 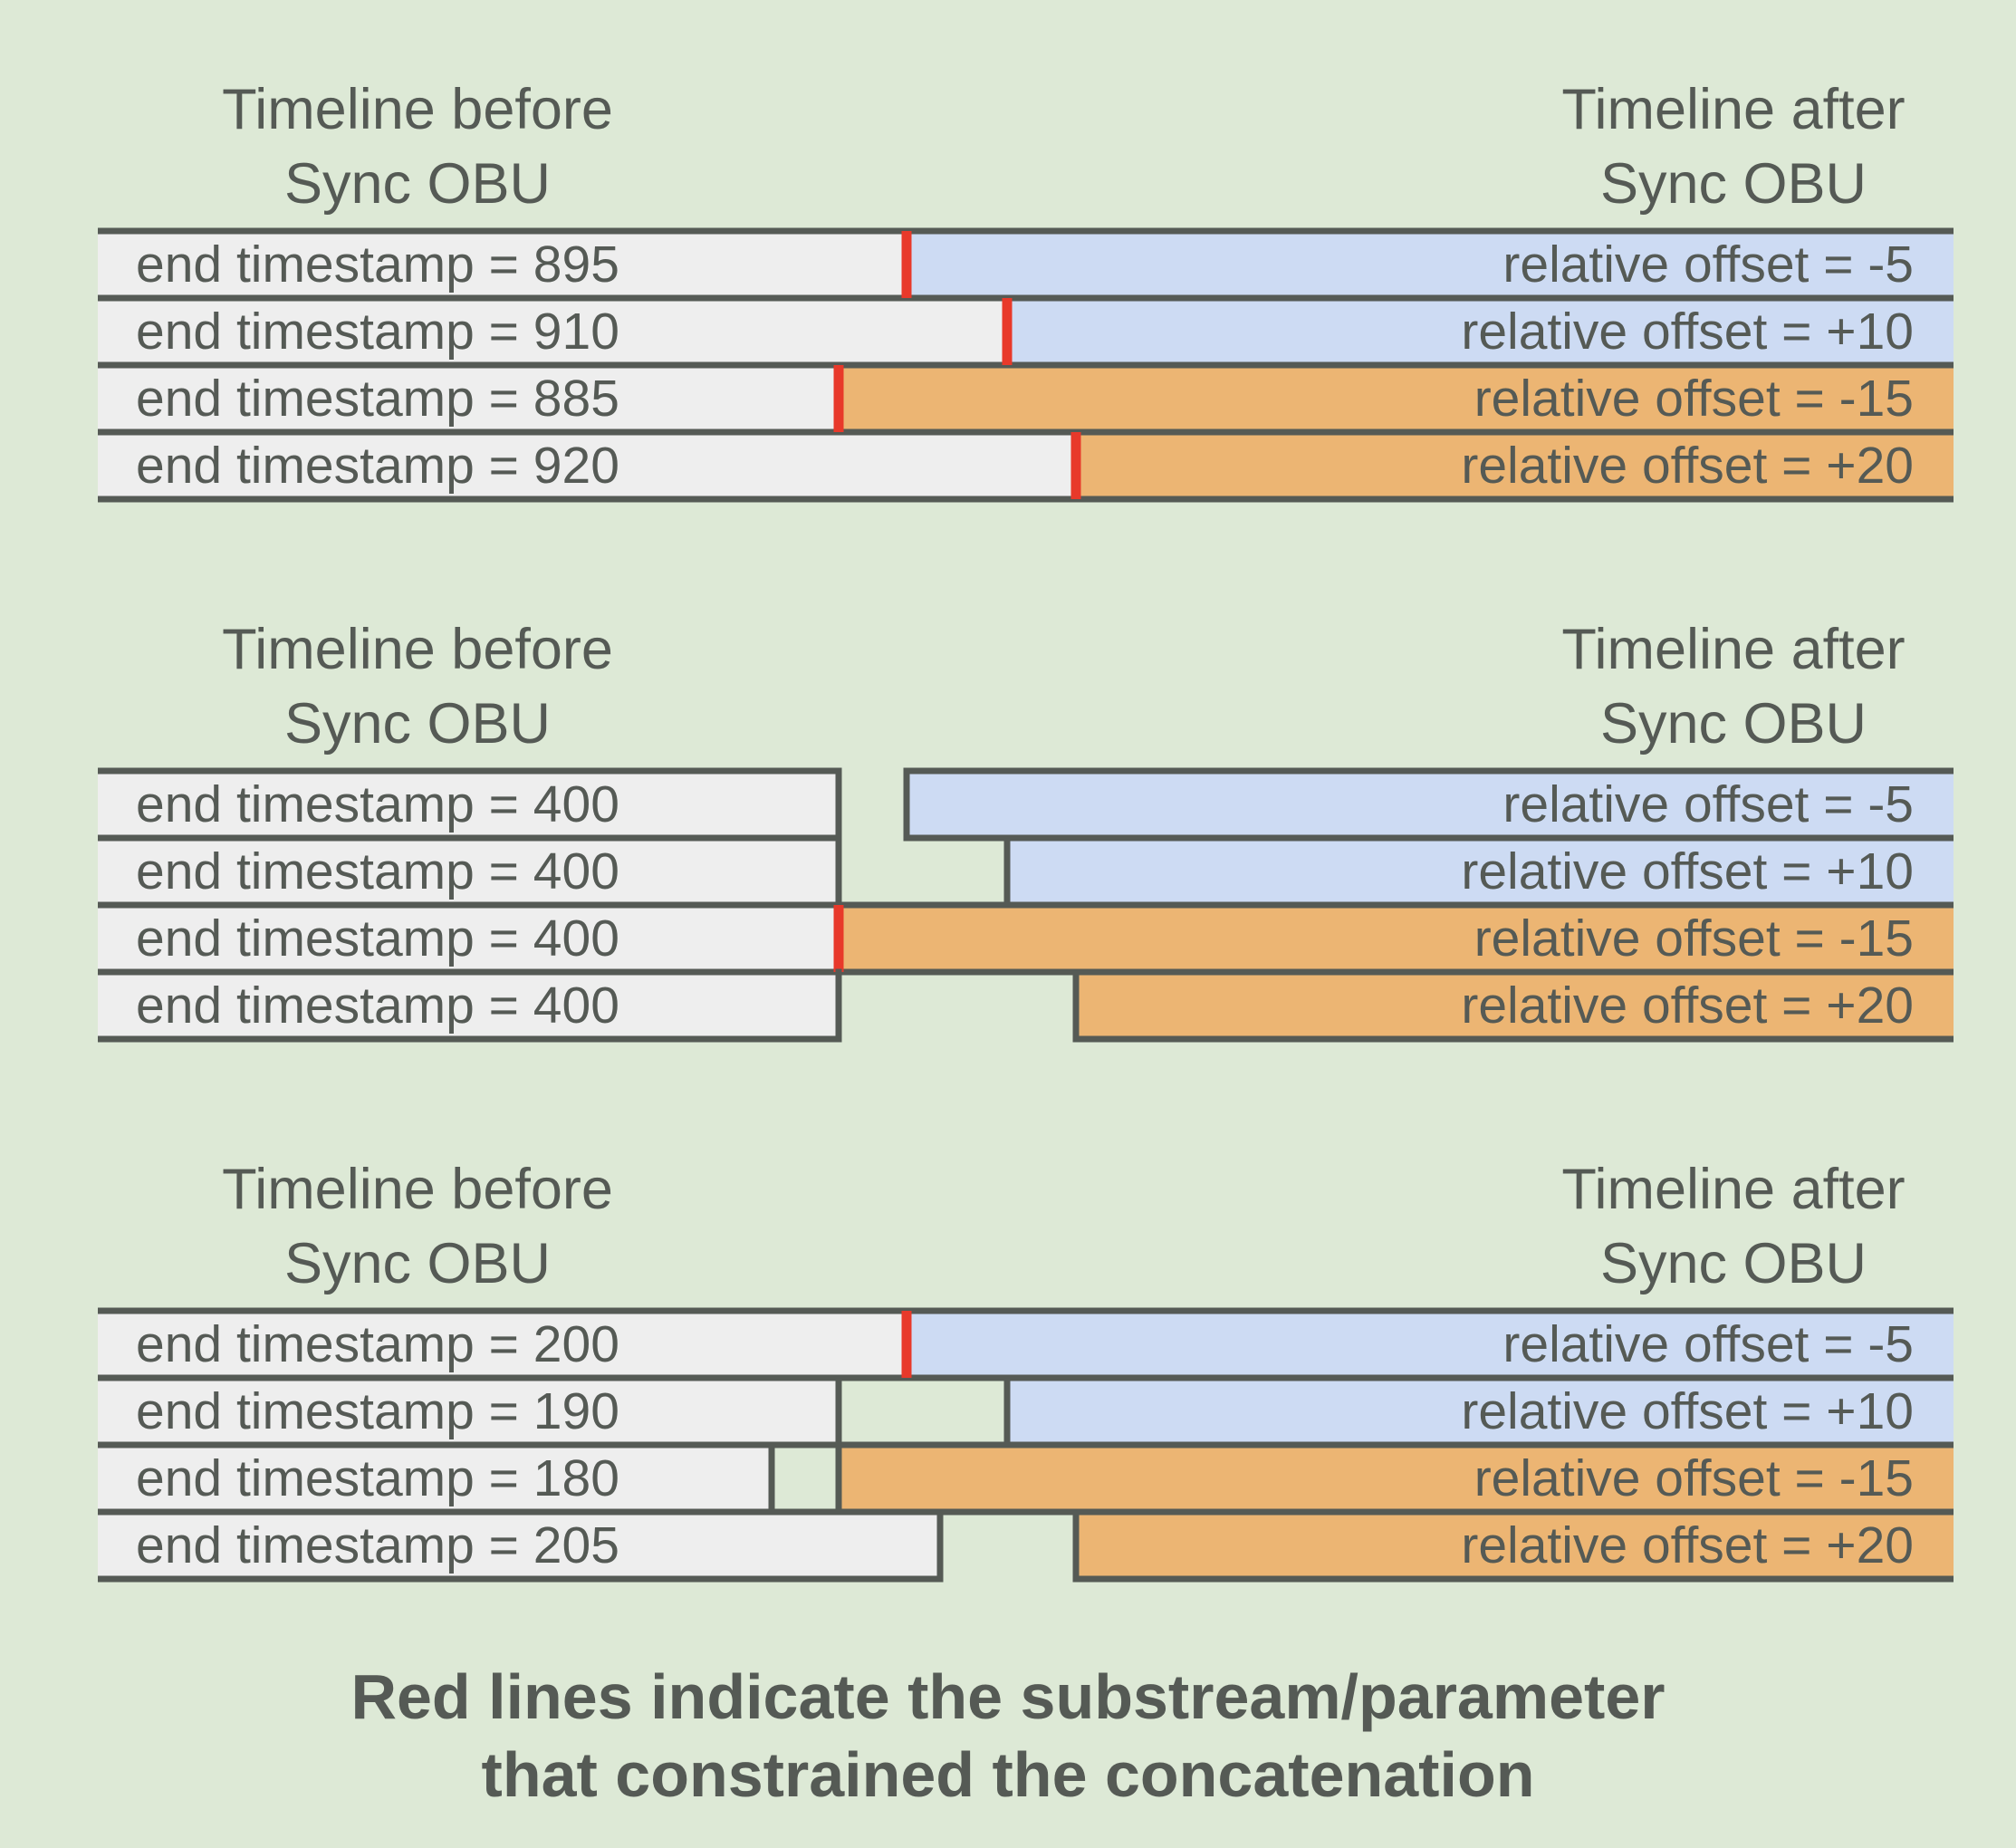 I want to click on timeline-row: end timestamp = 885 relative offset = -15, so click(x=1026, y=398).